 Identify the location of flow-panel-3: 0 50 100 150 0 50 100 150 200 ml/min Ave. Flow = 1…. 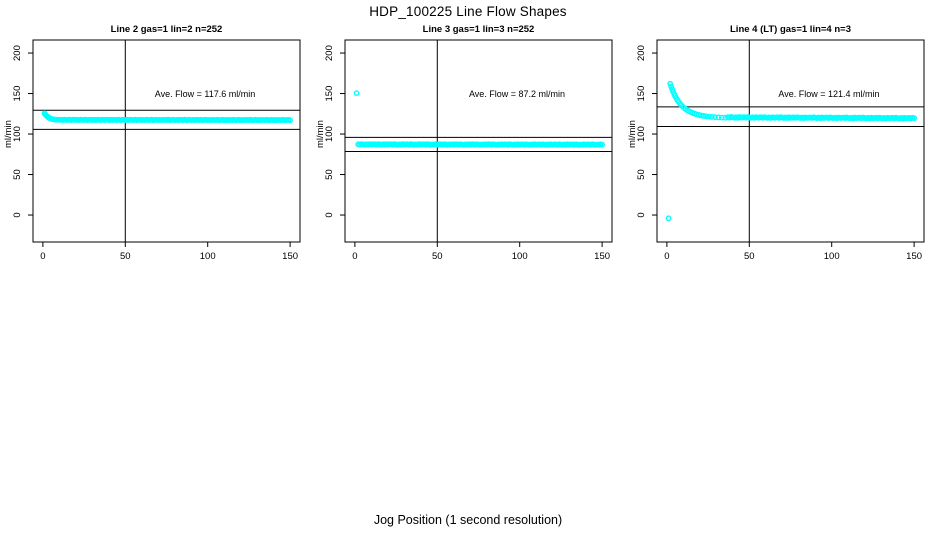
(776, 143).